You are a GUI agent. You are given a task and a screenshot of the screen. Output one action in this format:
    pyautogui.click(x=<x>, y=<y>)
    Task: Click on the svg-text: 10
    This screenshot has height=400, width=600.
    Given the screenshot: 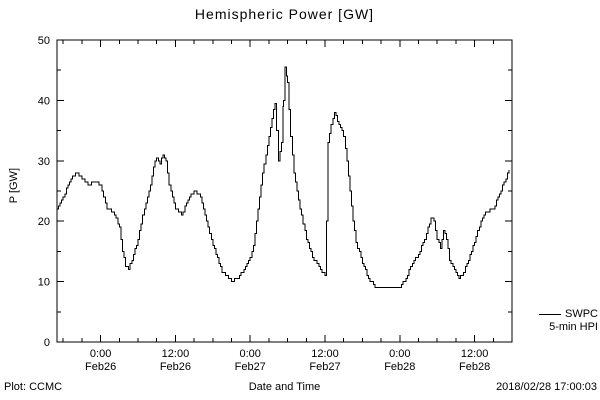 What is the action you would take?
    pyautogui.click(x=44, y=283)
    